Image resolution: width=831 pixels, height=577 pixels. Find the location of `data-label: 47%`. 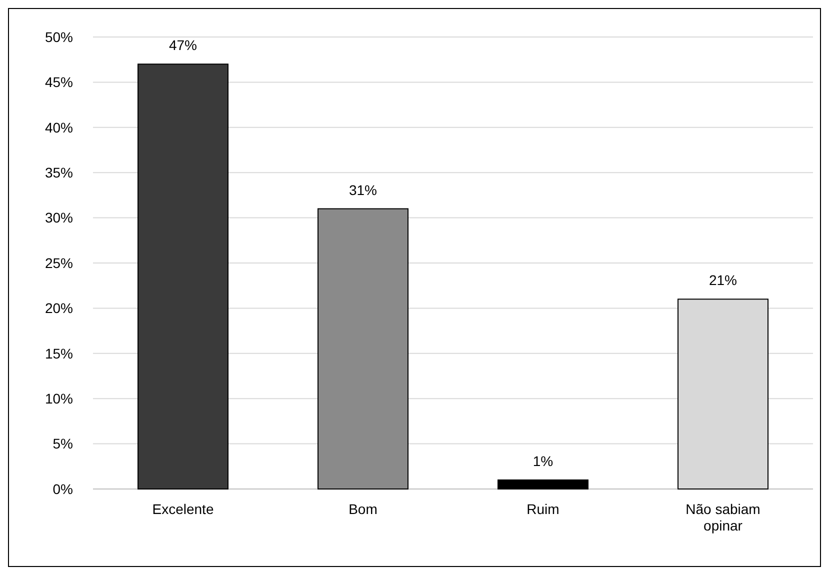

data-label: 47% is located at coordinates (183, 45).